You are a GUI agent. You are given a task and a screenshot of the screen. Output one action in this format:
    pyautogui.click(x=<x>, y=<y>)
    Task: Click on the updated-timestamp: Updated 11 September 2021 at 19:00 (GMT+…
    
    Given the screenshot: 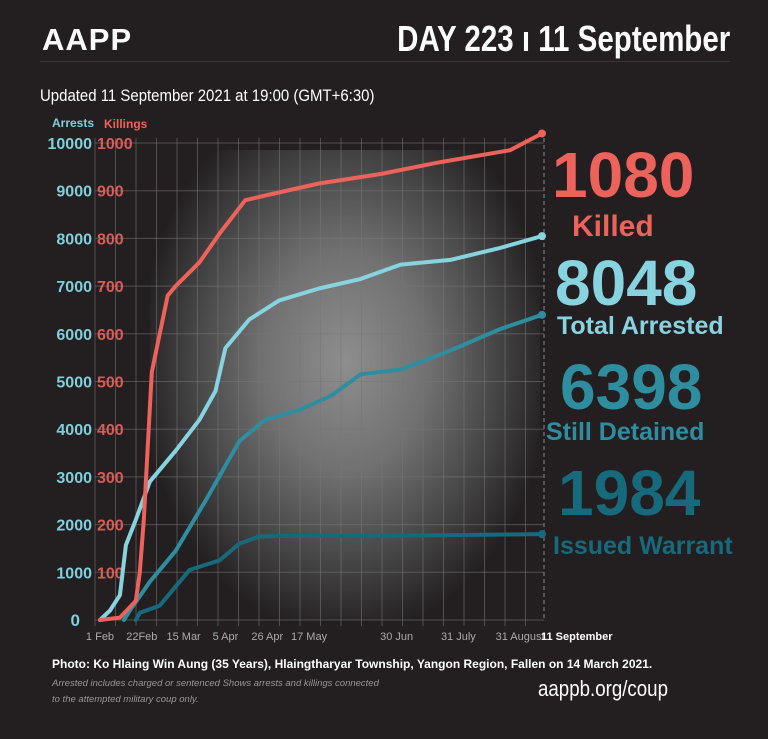 What is the action you would take?
    pyautogui.click(x=207, y=95)
    